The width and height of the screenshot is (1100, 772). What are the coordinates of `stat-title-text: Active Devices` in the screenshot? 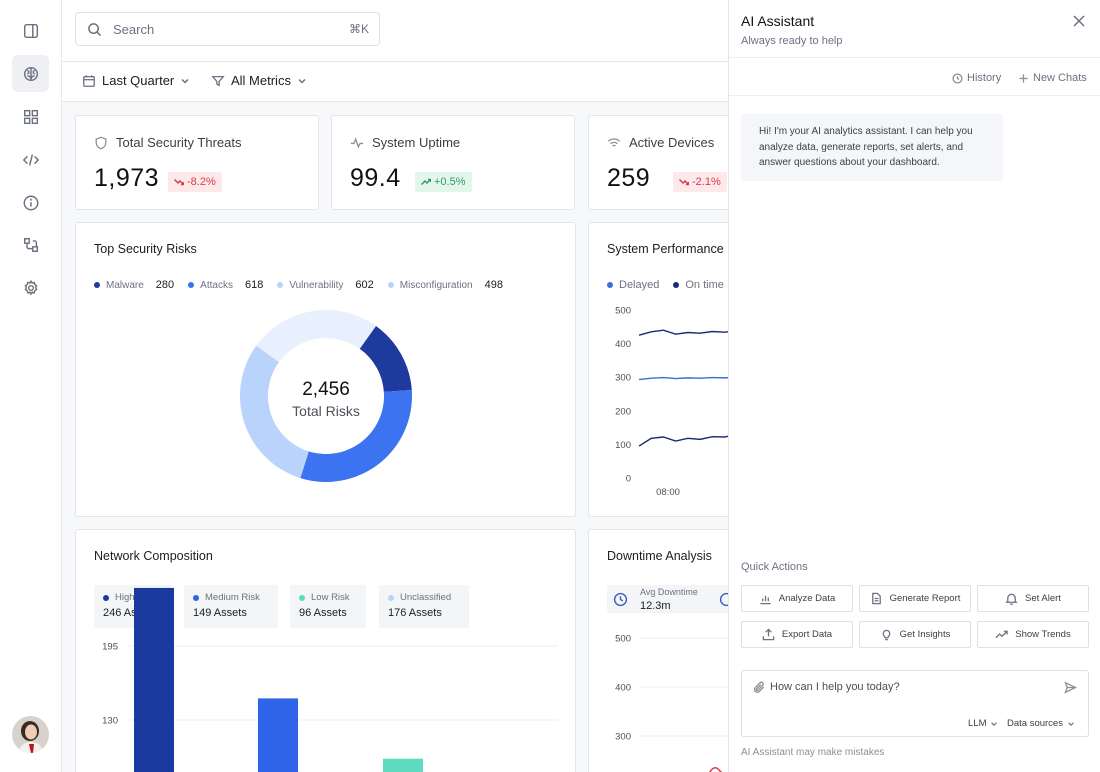 It's located at (672, 142).